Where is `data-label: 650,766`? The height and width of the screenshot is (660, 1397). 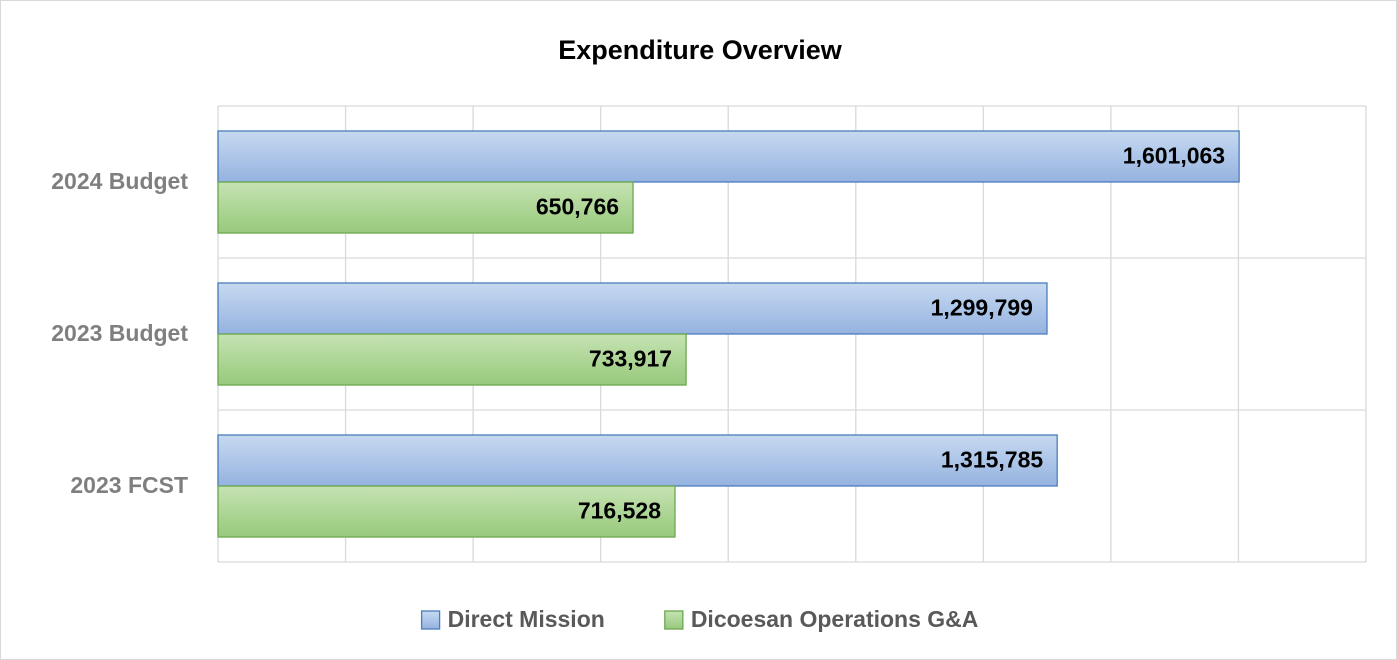 data-label: 650,766 is located at coordinates (577, 207).